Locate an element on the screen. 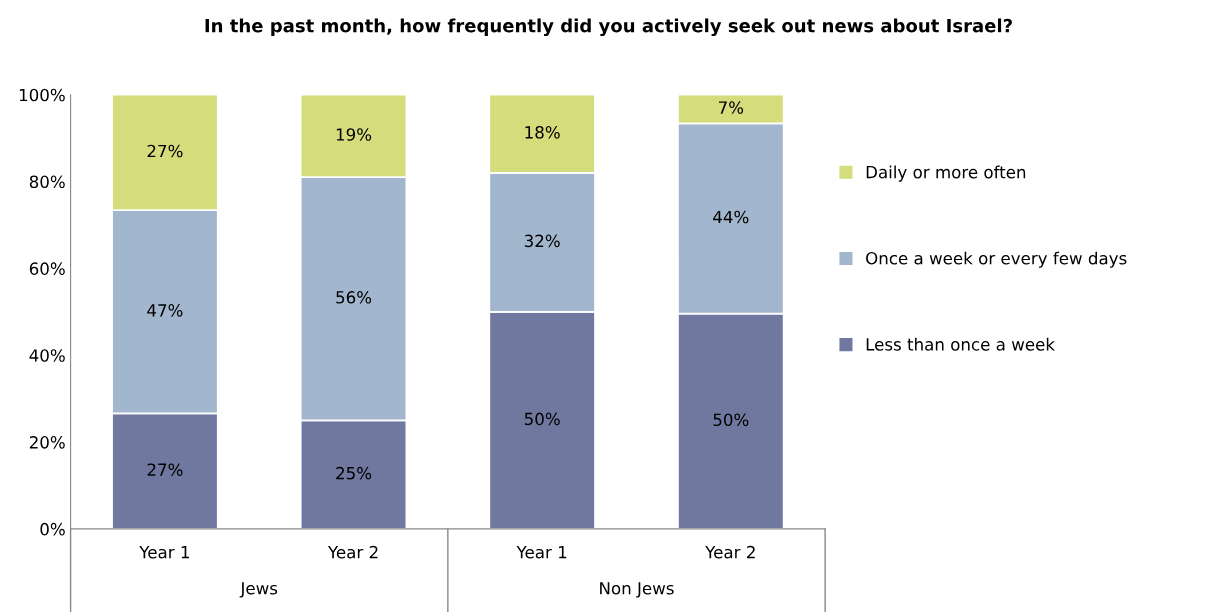  data-label: 25% is located at coordinates (354, 473).